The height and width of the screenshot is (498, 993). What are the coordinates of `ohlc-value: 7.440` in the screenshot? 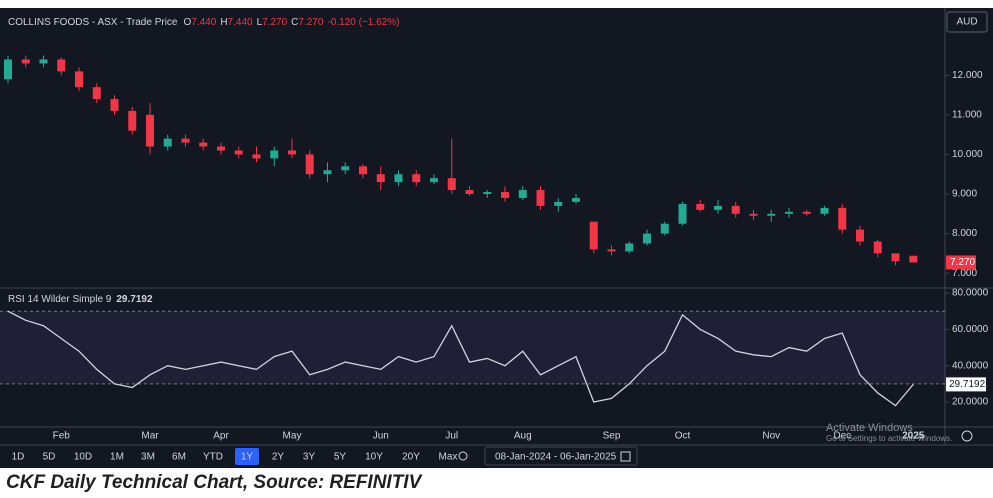 It's located at (203, 22).